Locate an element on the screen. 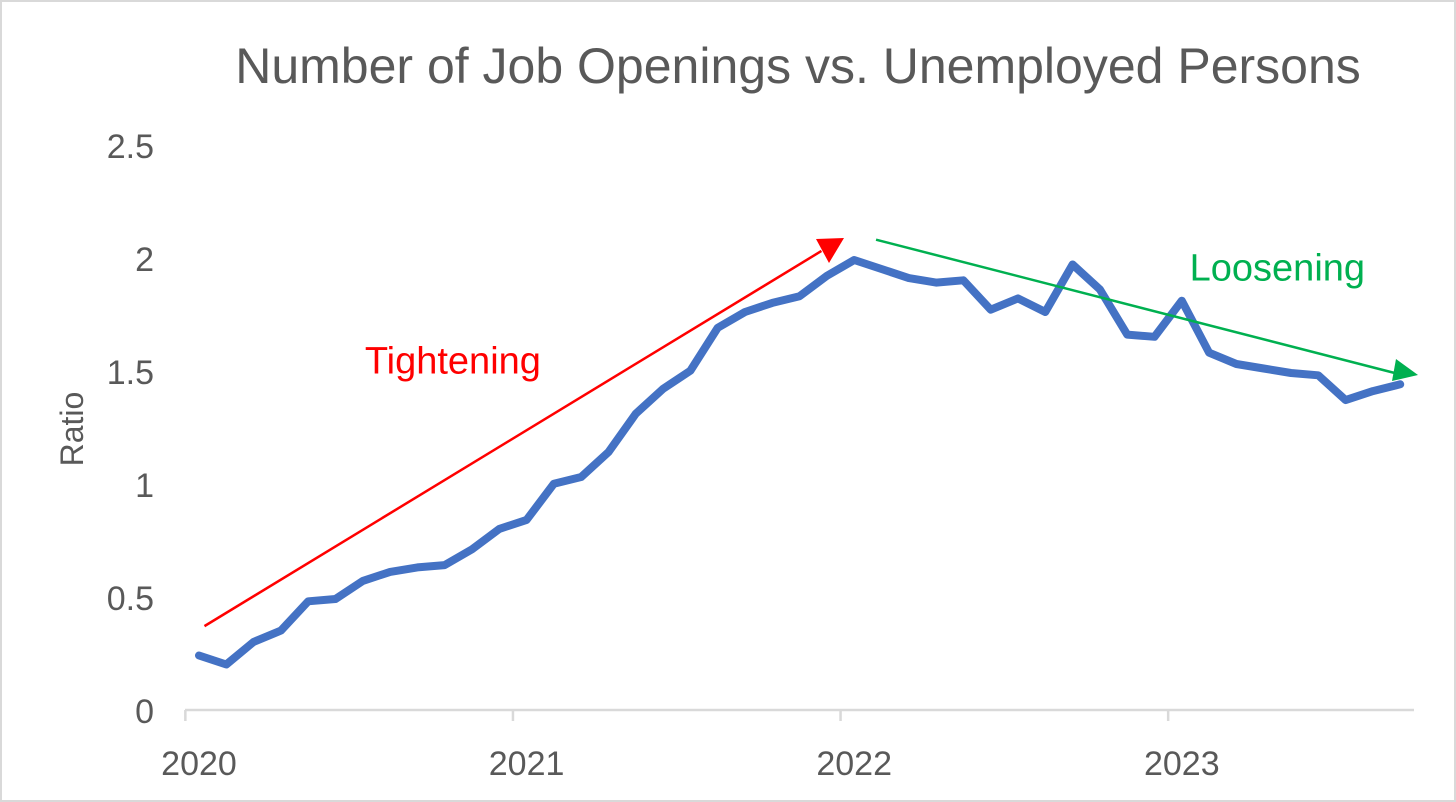  y-tick-label-0: 0 is located at coordinates (144, 712).